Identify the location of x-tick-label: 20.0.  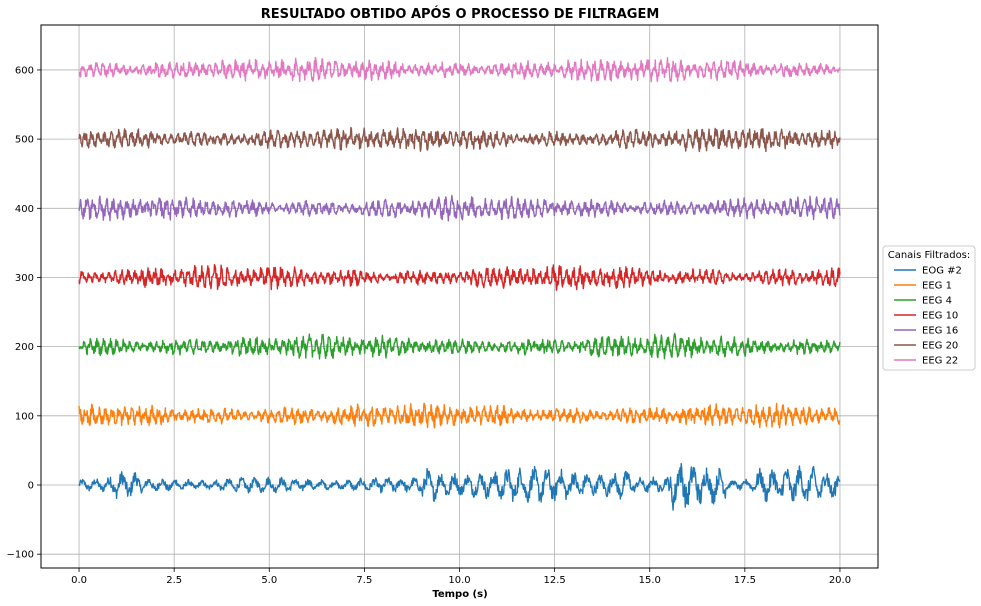
(840, 580).